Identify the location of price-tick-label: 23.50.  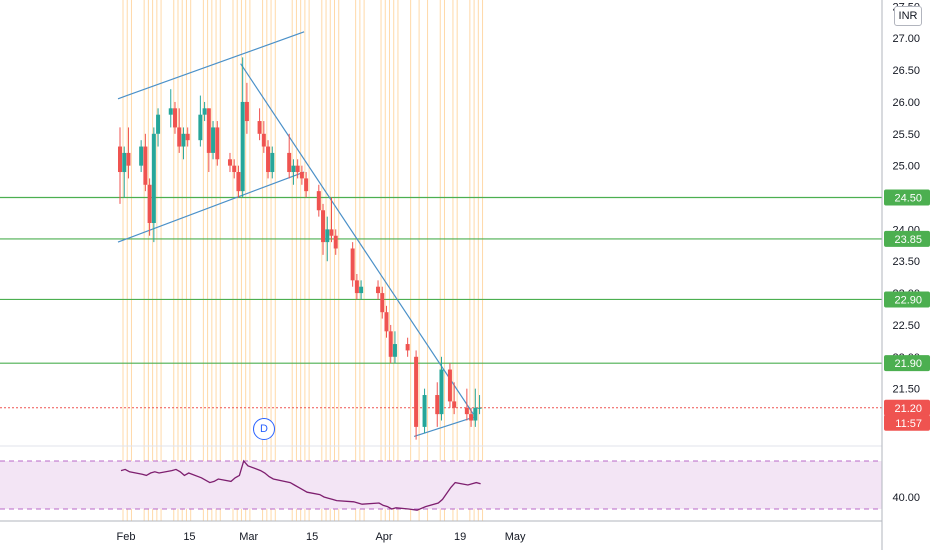
(906, 262).